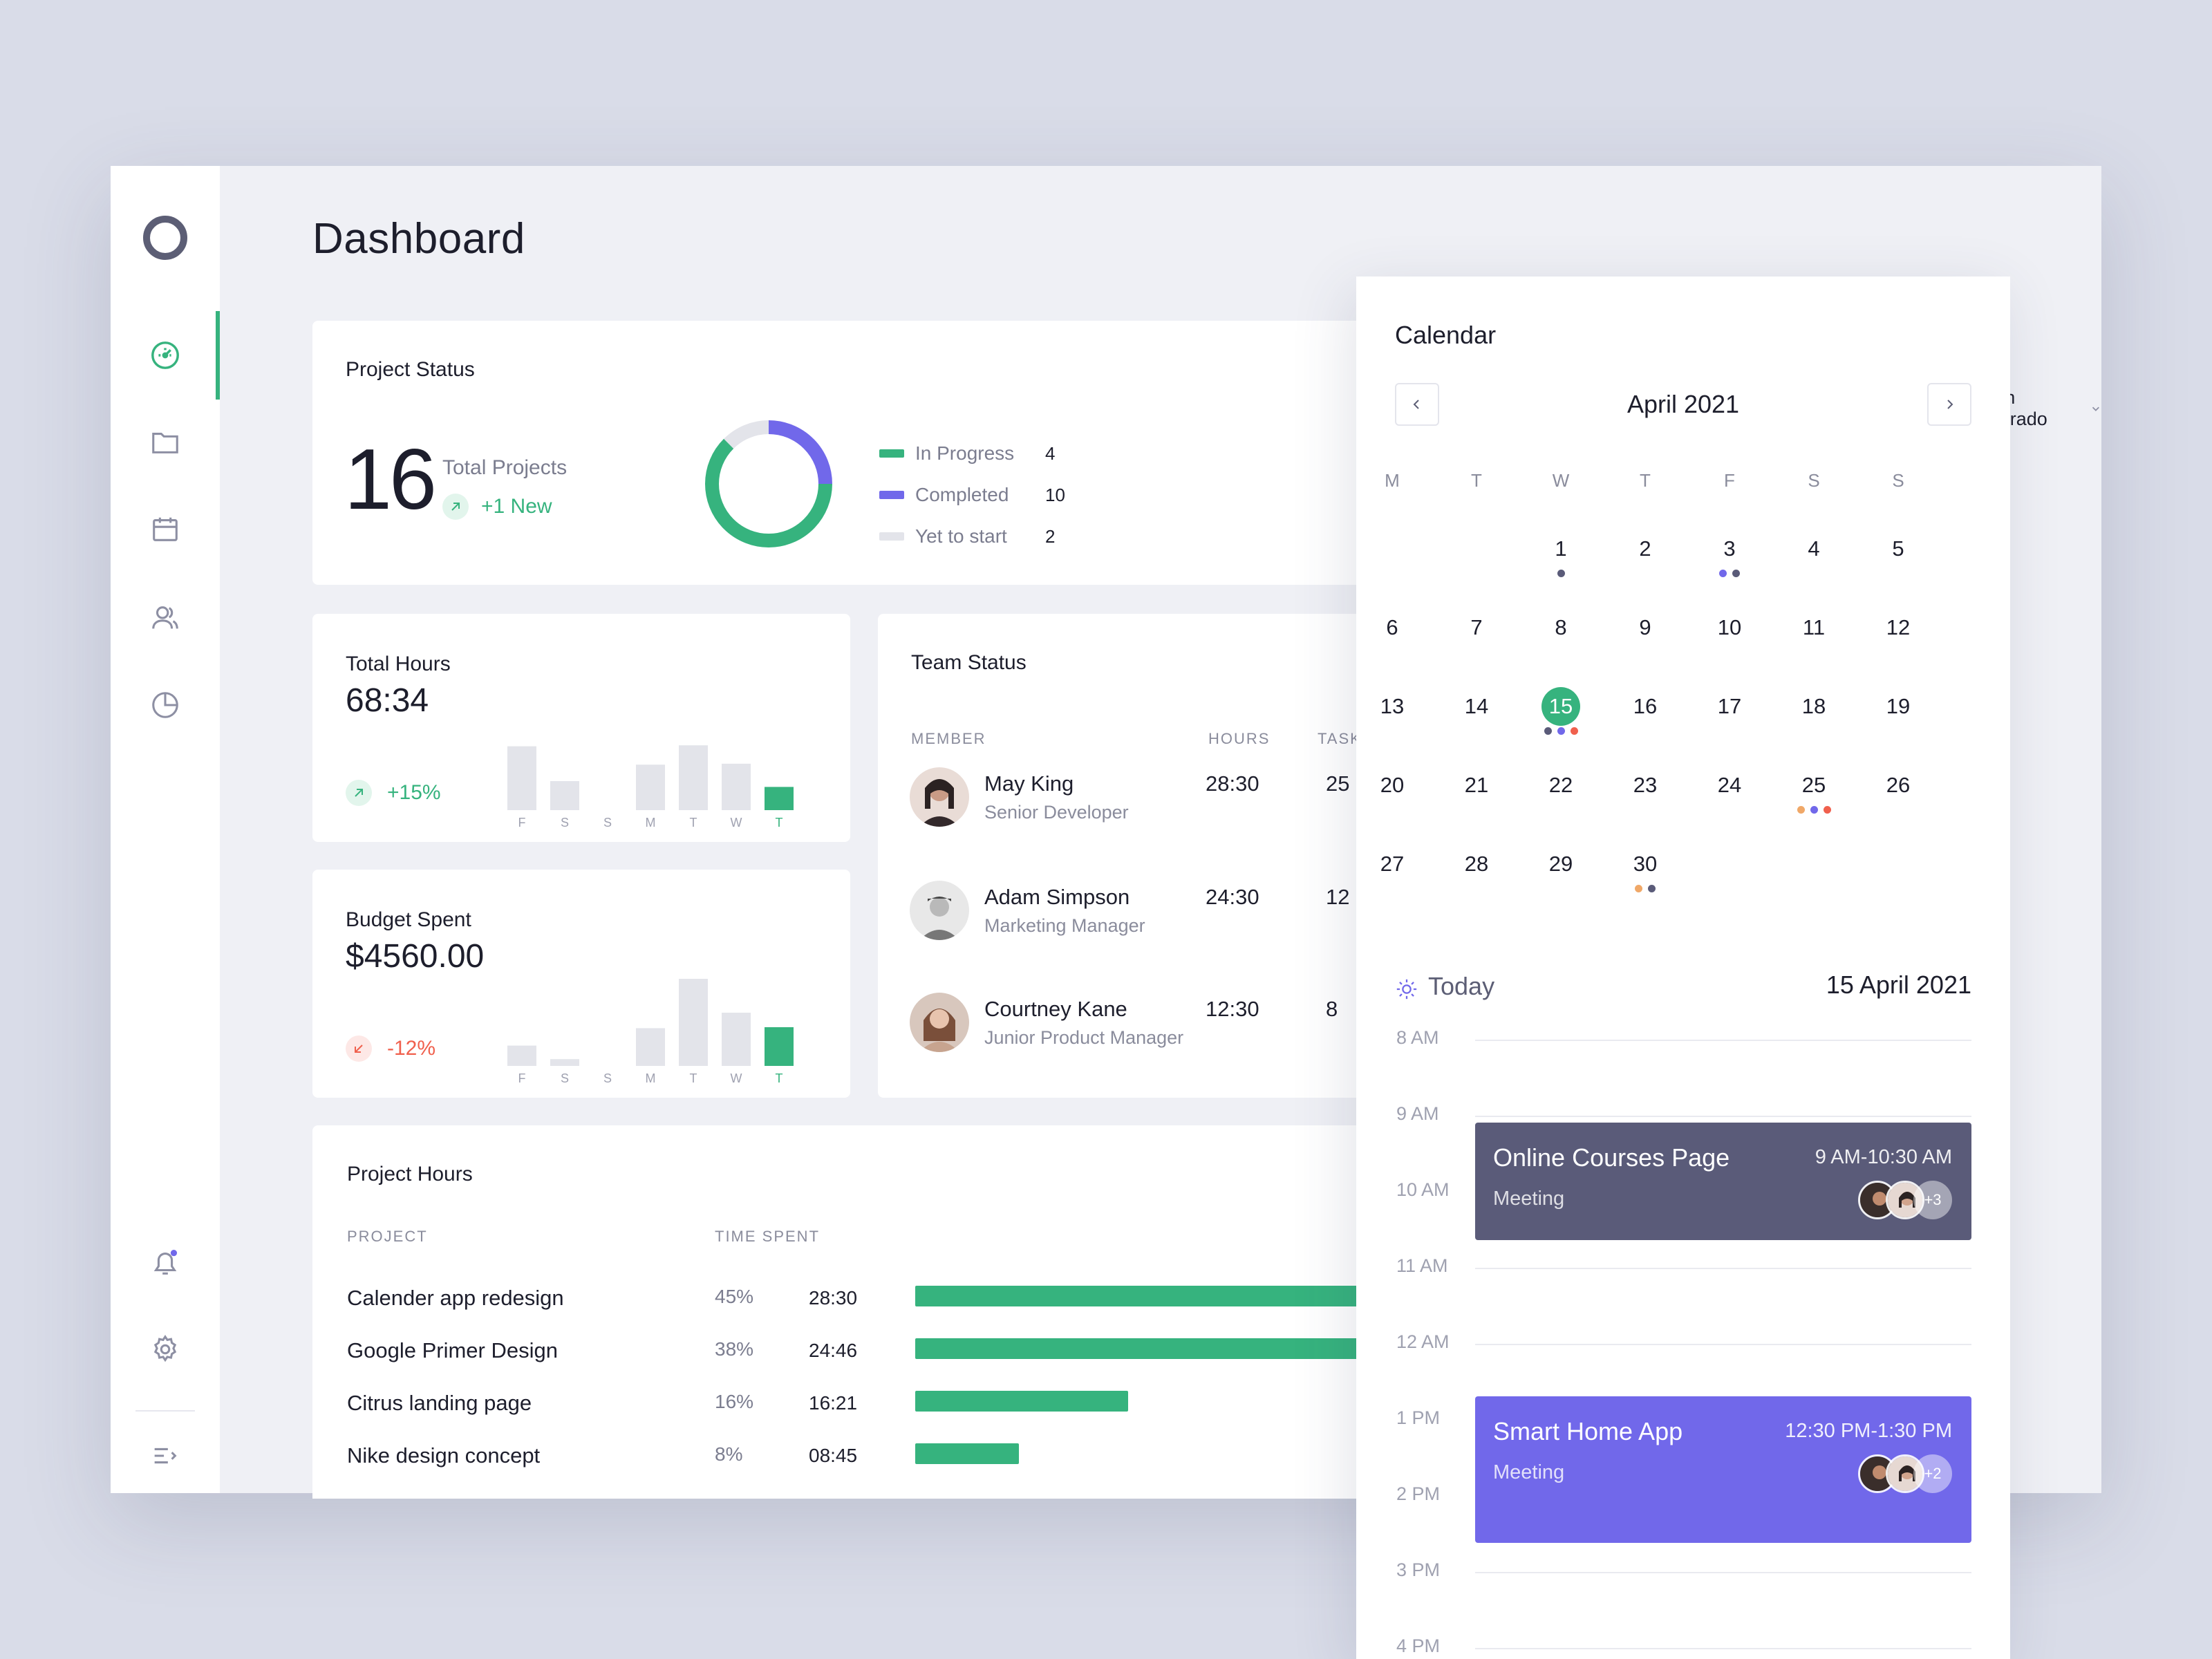 The image size is (2212, 1659). I want to click on day-number: 5, so click(1898, 548).